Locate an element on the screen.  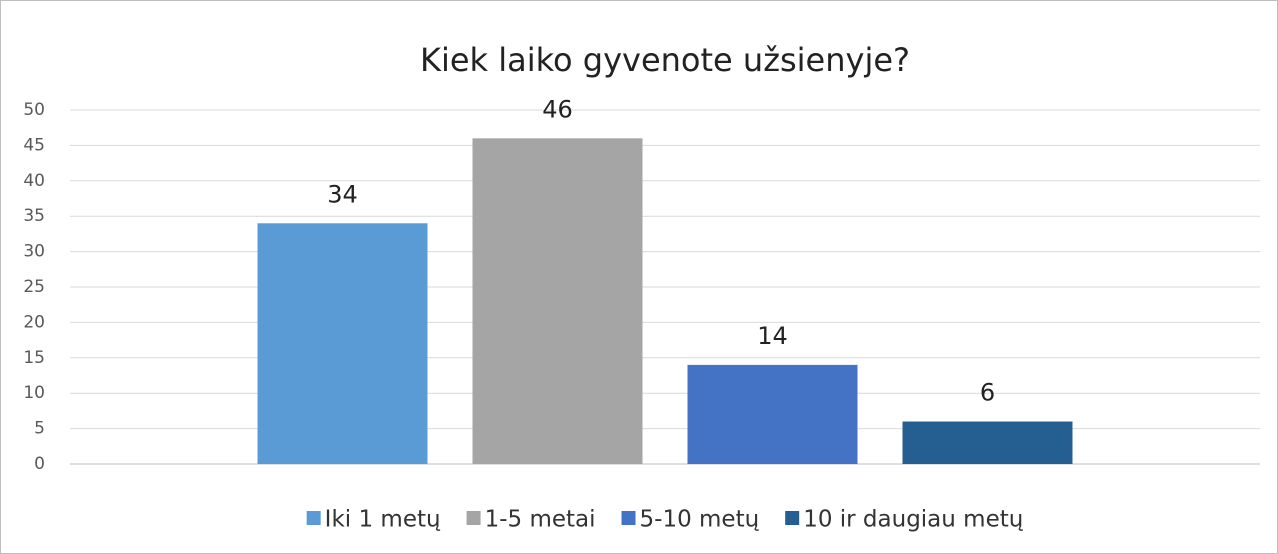
y-tick-label: 45 is located at coordinates (34, 145).